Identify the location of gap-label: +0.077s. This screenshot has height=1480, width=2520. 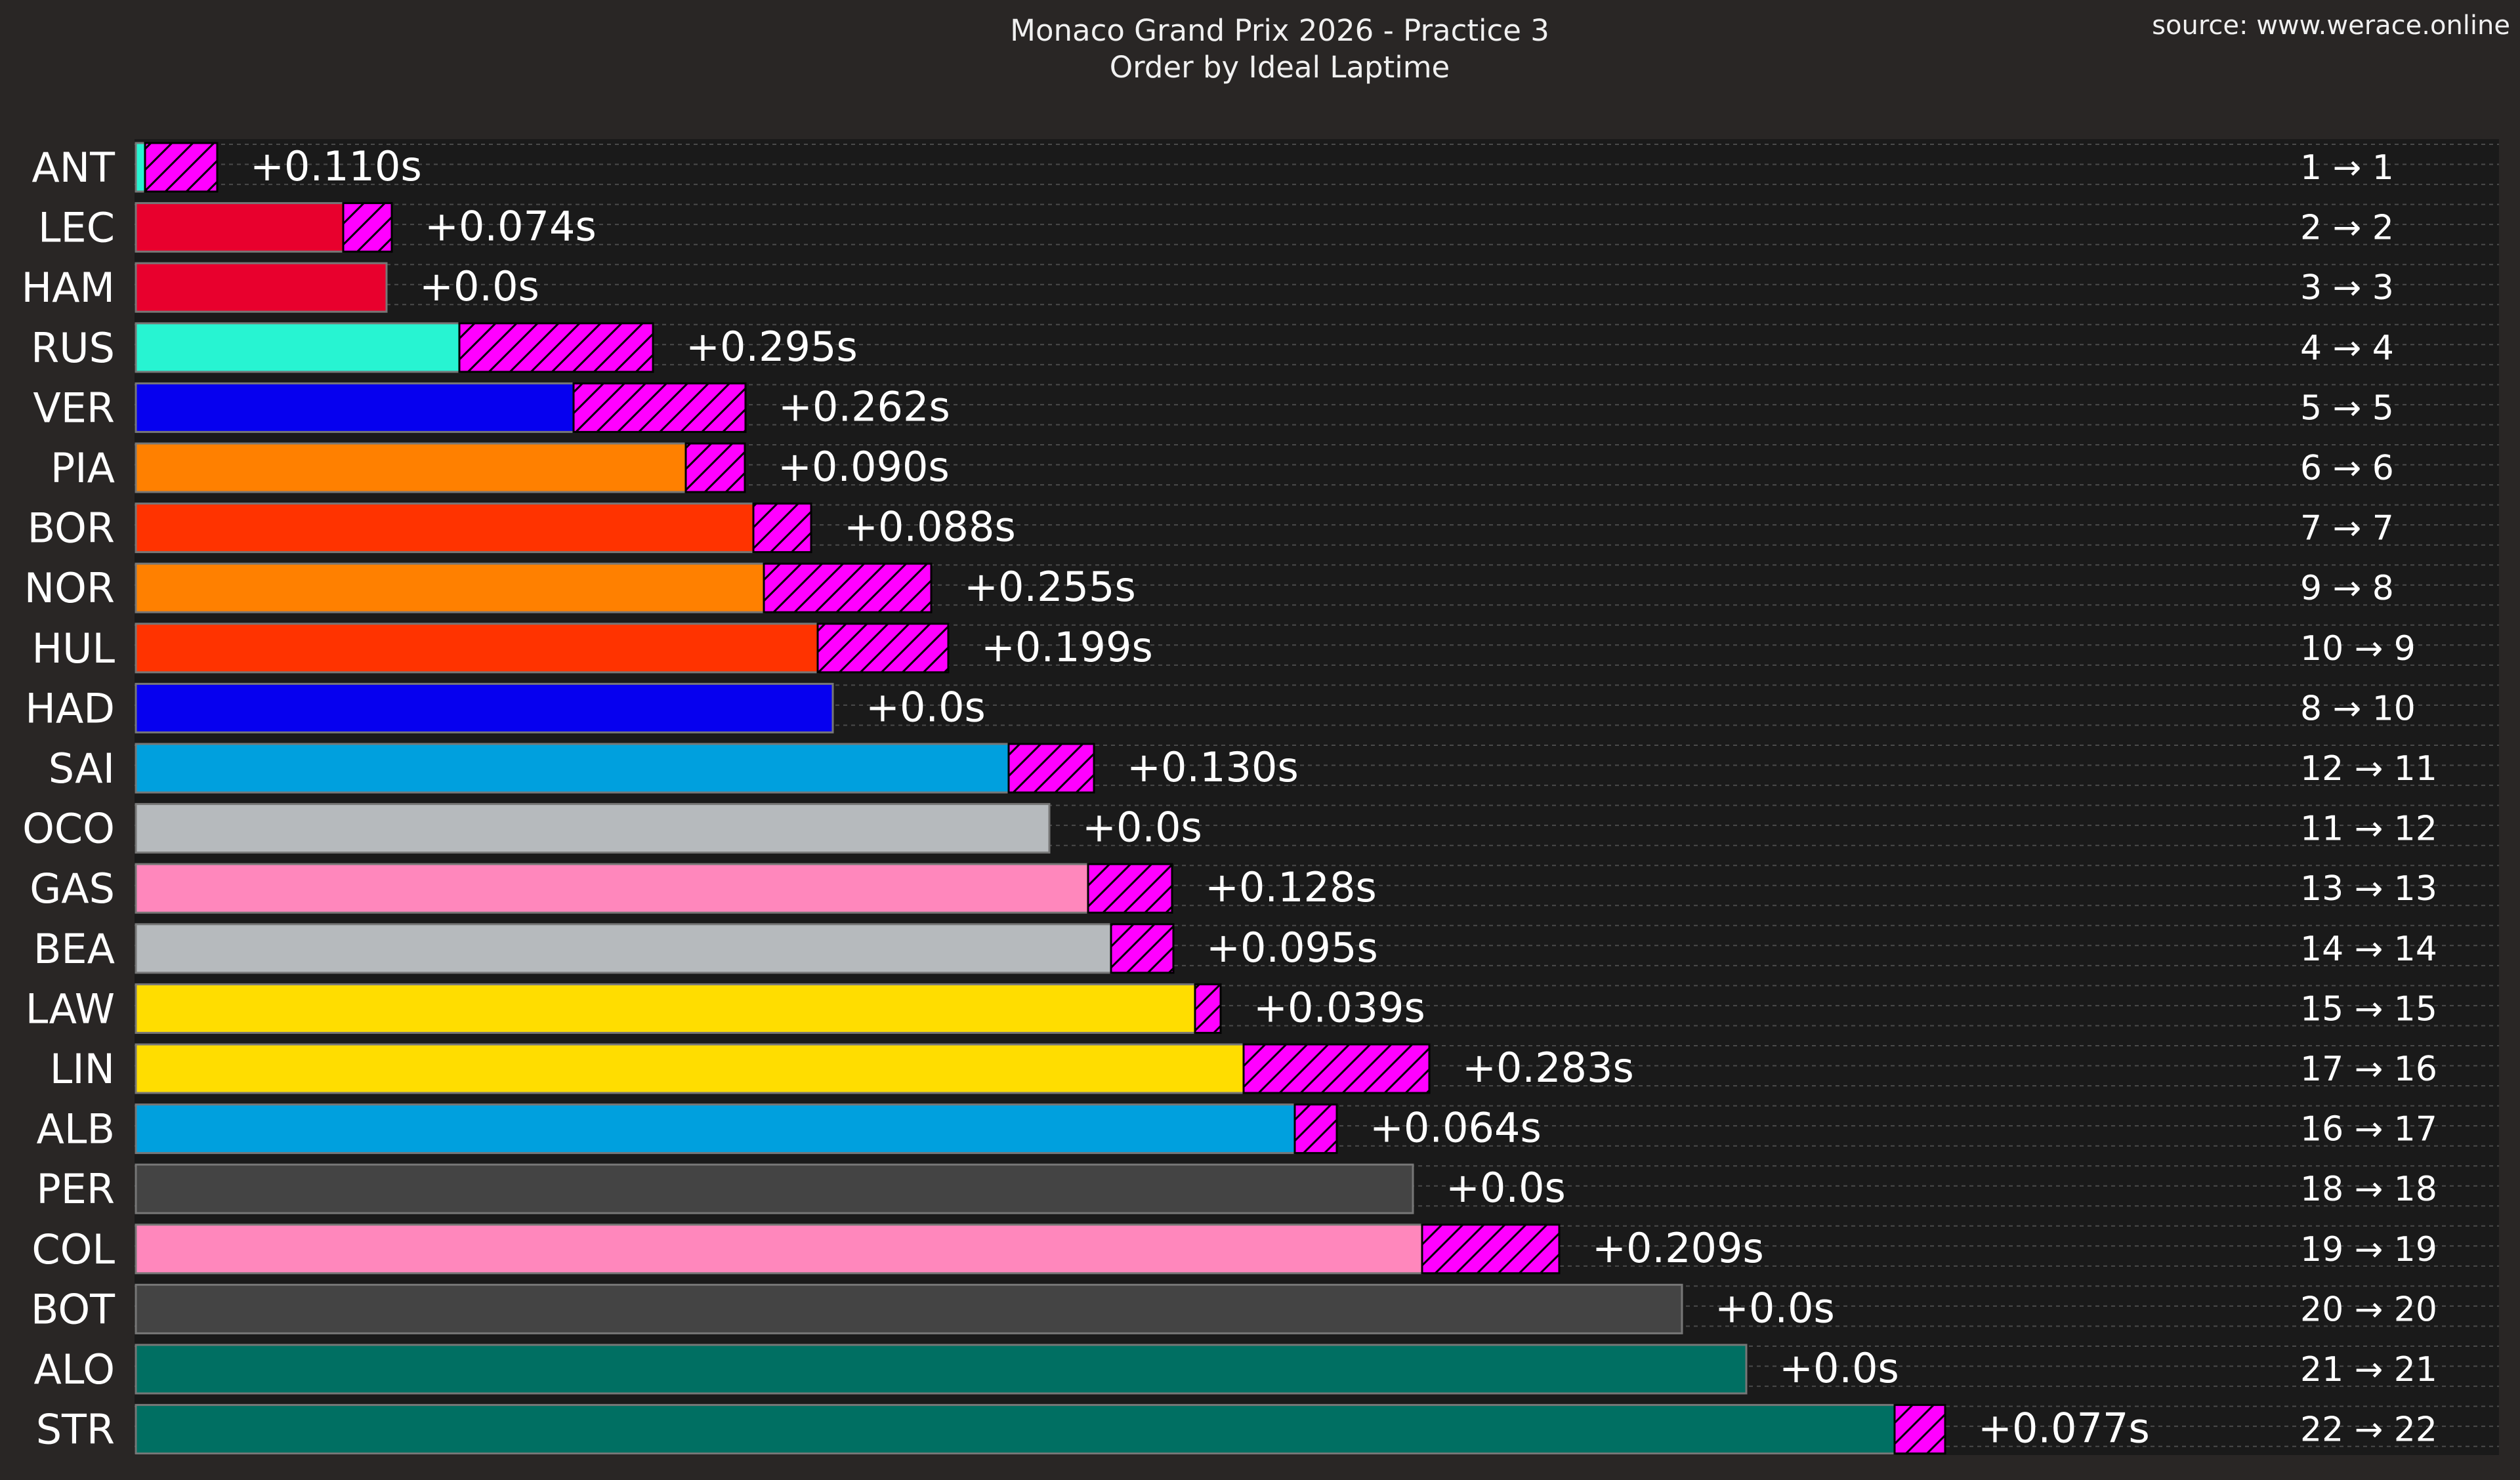
(2064, 1428).